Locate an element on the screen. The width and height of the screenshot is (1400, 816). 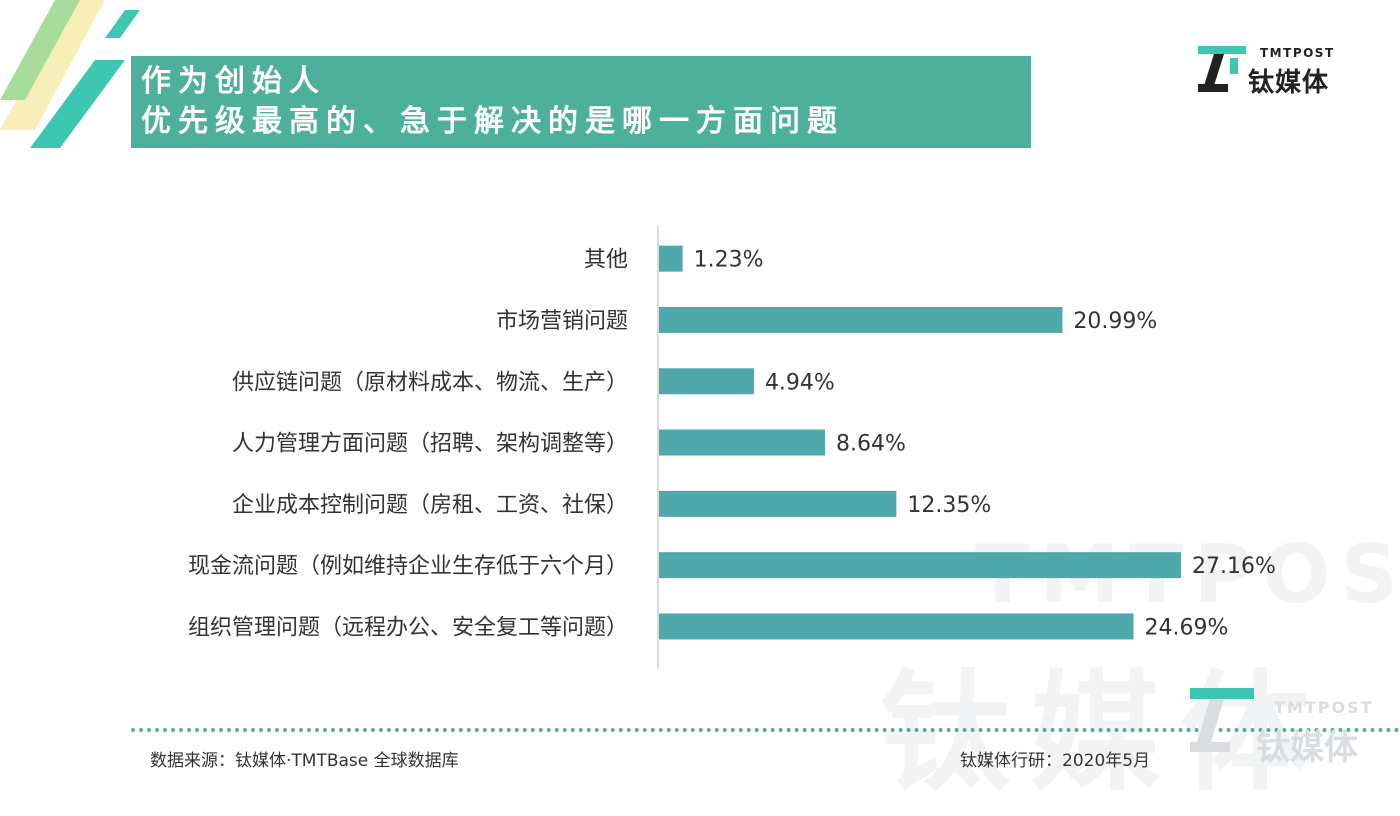
deco-stripe-teal-small is located at coordinates (122, 24).